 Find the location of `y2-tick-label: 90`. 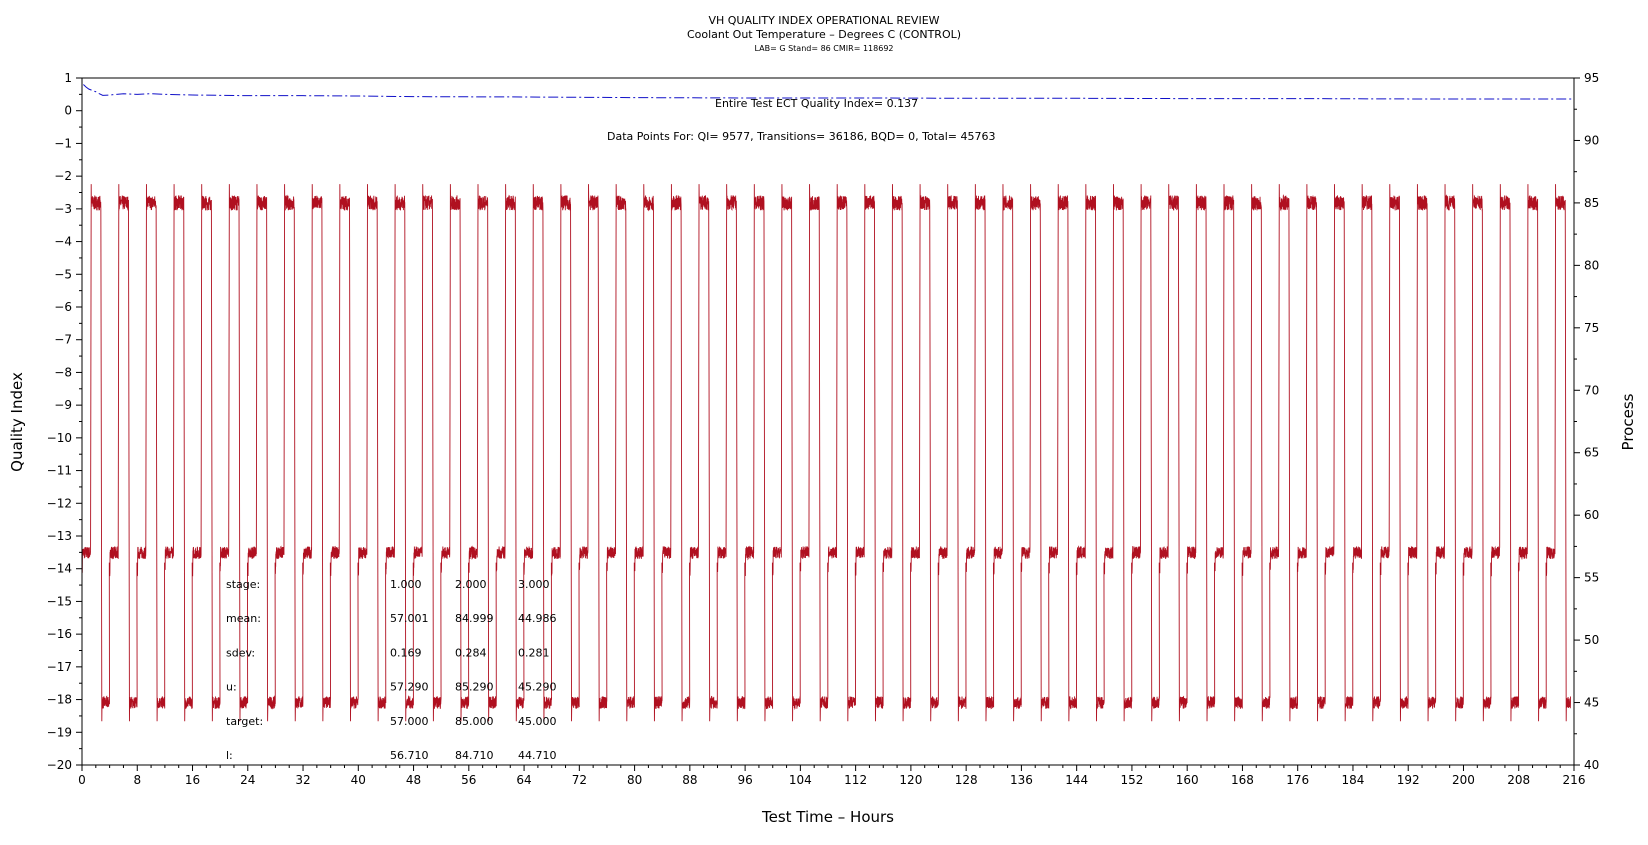

y2-tick-label: 90 is located at coordinates (1591, 140).